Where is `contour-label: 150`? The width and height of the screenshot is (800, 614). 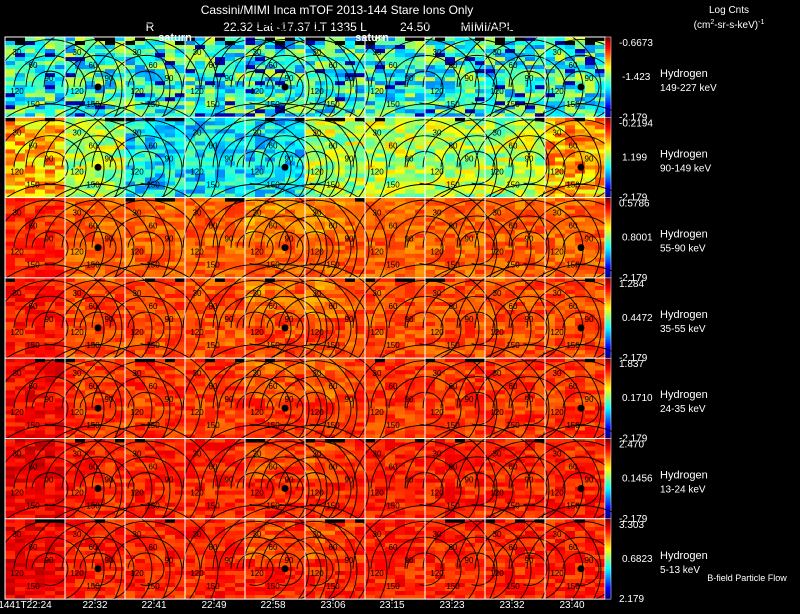 contour-label: 150 is located at coordinates (213, 184).